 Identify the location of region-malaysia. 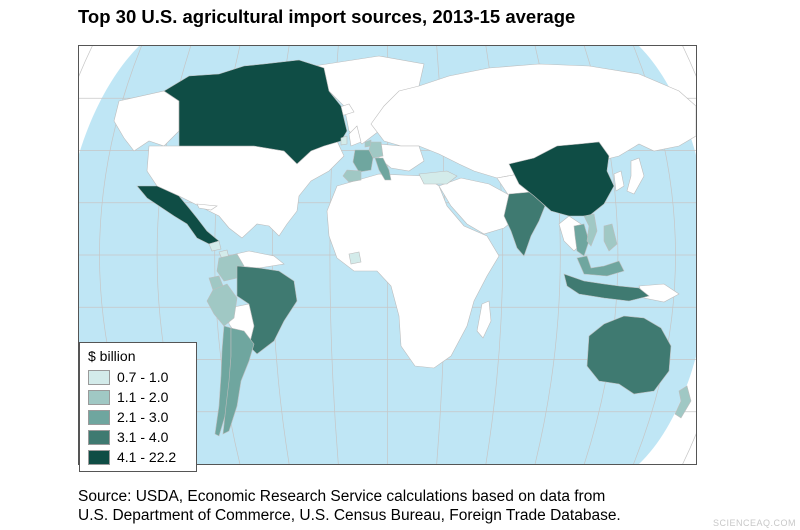
(600, 266).